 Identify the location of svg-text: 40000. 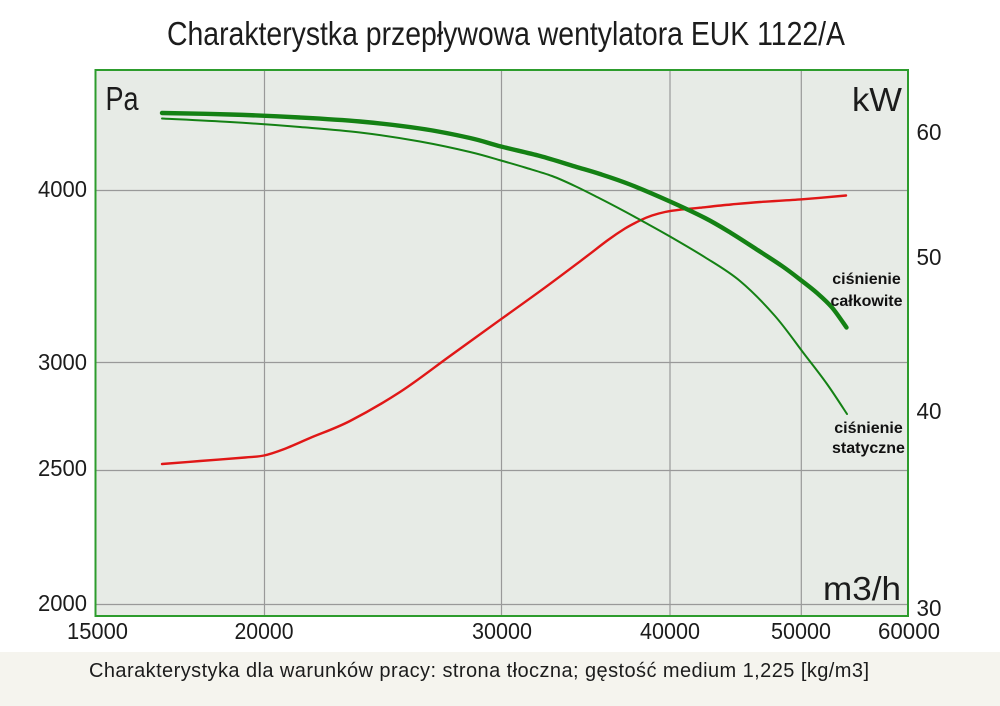
(670, 631).